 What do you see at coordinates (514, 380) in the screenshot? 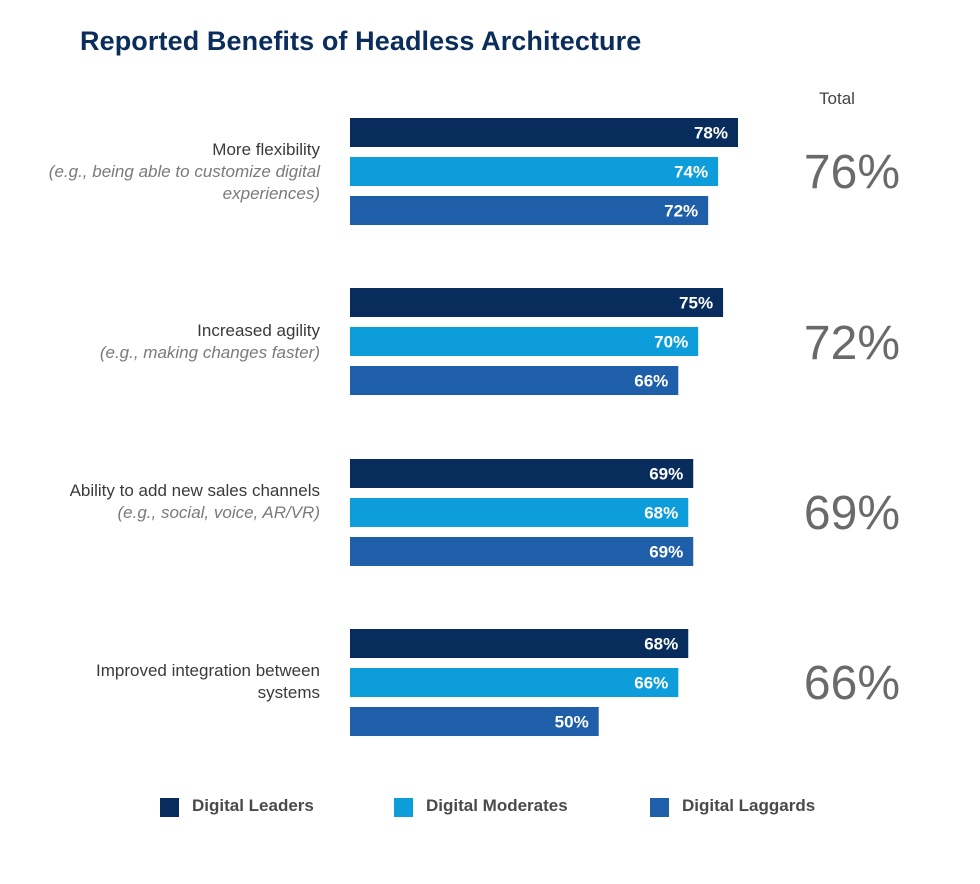
I see `bar-agility-digital-laggards` at bounding box center [514, 380].